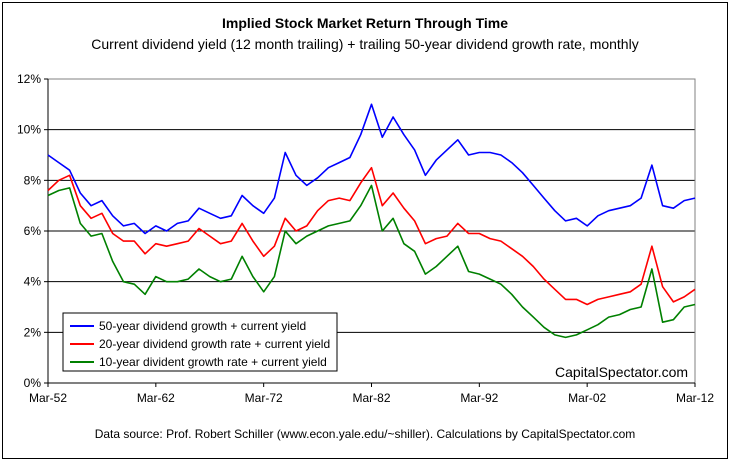 This screenshot has width=730, height=461. What do you see at coordinates (156, 398) in the screenshot?
I see `x-tick-label: Mar-62` at bounding box center [156, 398].